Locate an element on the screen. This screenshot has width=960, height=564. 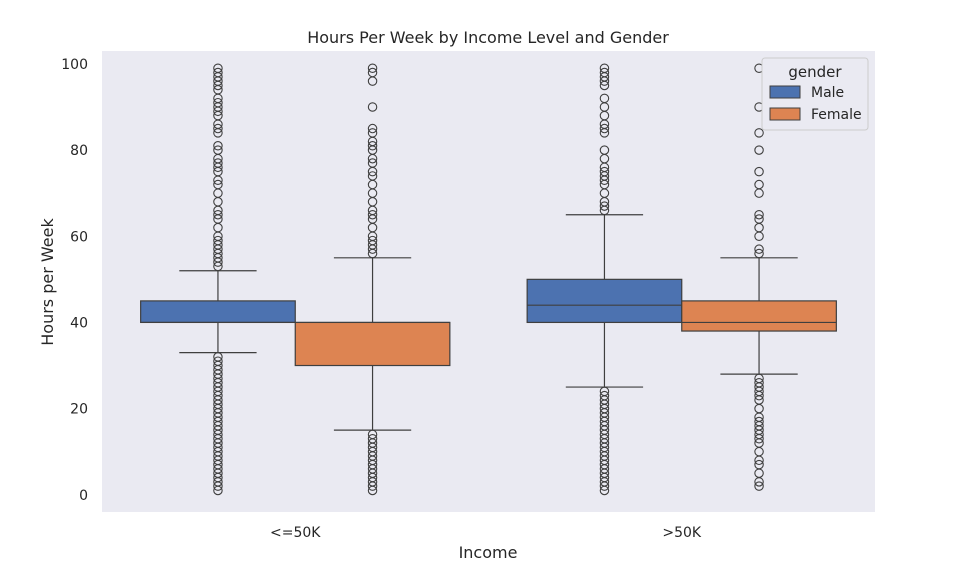
y-tick-label: 100 is located at coordinates (74, 65).